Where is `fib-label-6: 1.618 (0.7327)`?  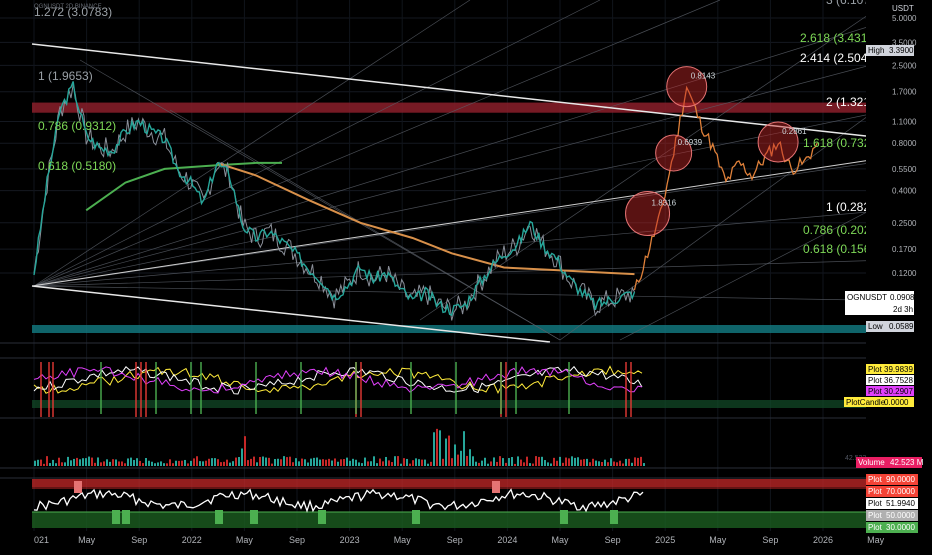 fib-label-6: 1.618 (0.7327) is located at coordinates (842, 143).